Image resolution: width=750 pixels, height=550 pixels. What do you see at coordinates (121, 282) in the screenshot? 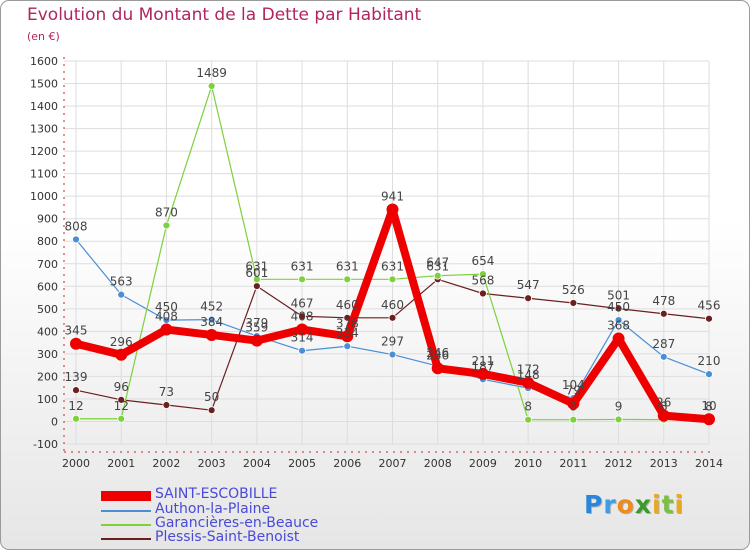
I see `data-label: 563` at bounding box center [121, 282].